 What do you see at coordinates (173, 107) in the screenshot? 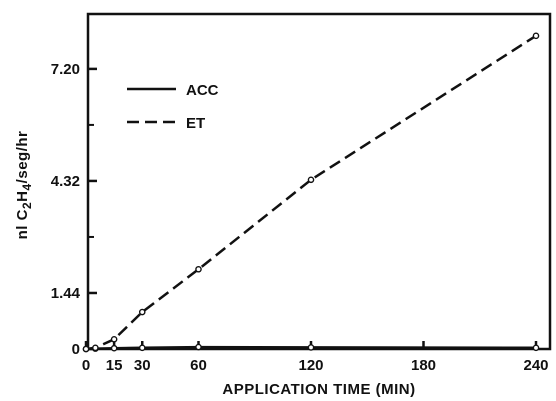
I see `legend: ACC ET` at bounding box center [173, 107].